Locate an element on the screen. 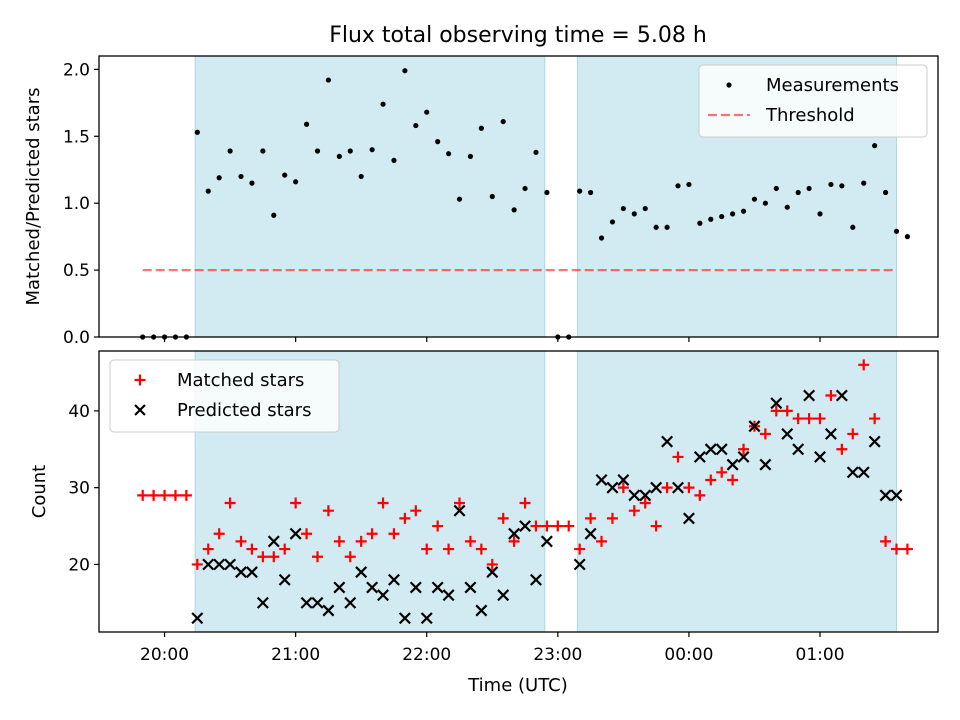  x-tick-label: 23:00 is located at coordinates (557, 655).